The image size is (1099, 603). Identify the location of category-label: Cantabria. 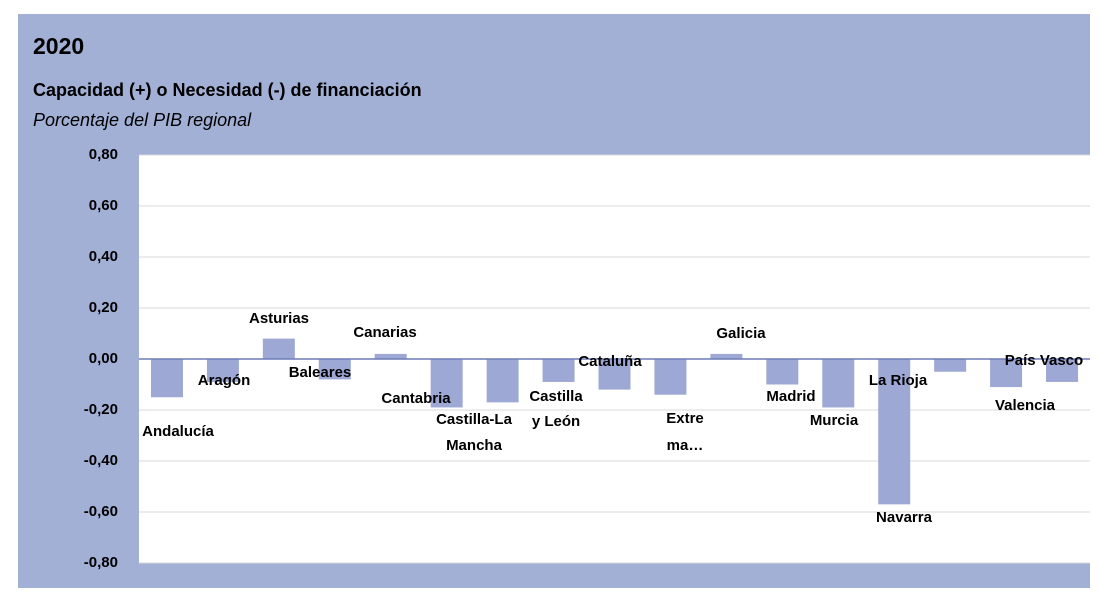
(416, 398).